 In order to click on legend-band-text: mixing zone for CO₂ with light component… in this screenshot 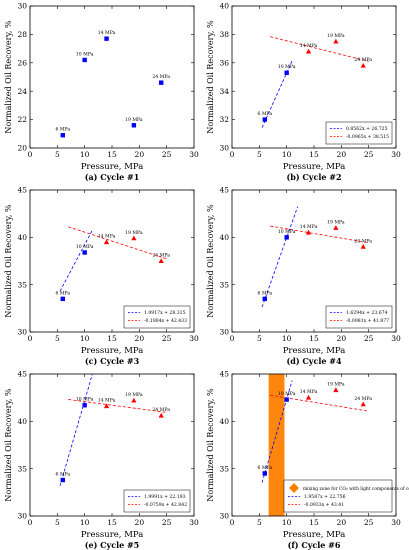, I will do `click(356, 489)`.